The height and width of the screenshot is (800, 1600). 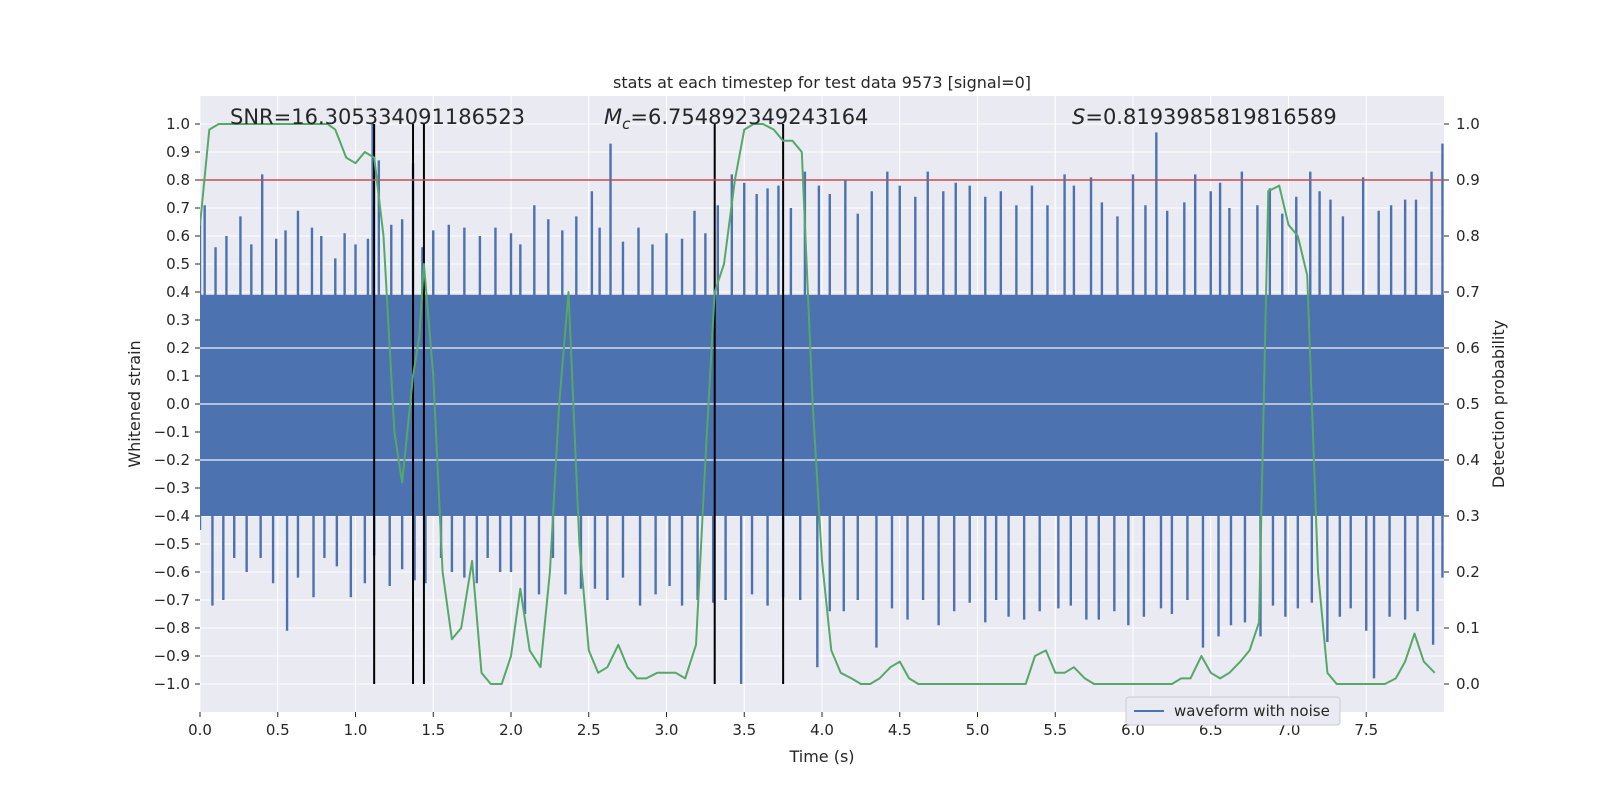 What do you see at coordinates (172, 600) in the screenshot?
I see `y-tick-label: −0.7` at bounding box center [172, 600].